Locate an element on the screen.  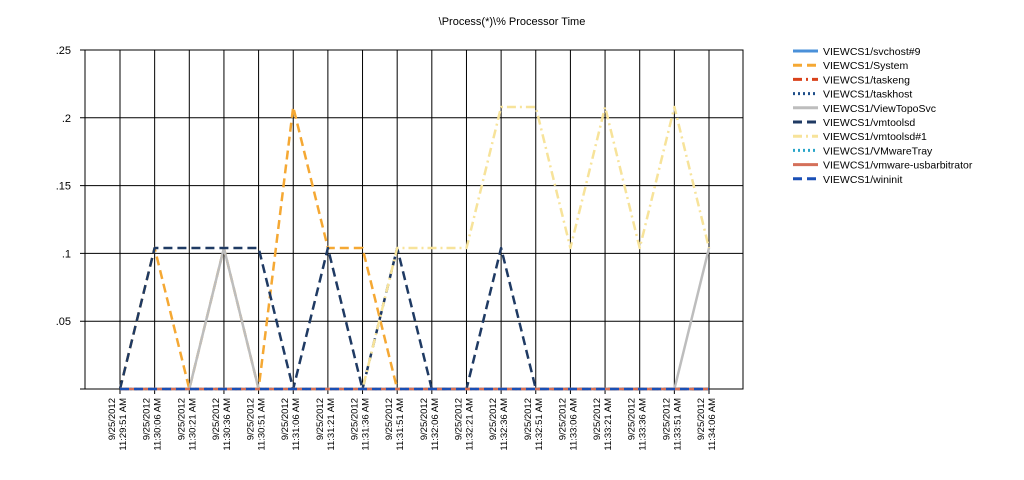
x-tick-label: 9/25/2012 11:32:06 AM is located at coordinates (430, 424).